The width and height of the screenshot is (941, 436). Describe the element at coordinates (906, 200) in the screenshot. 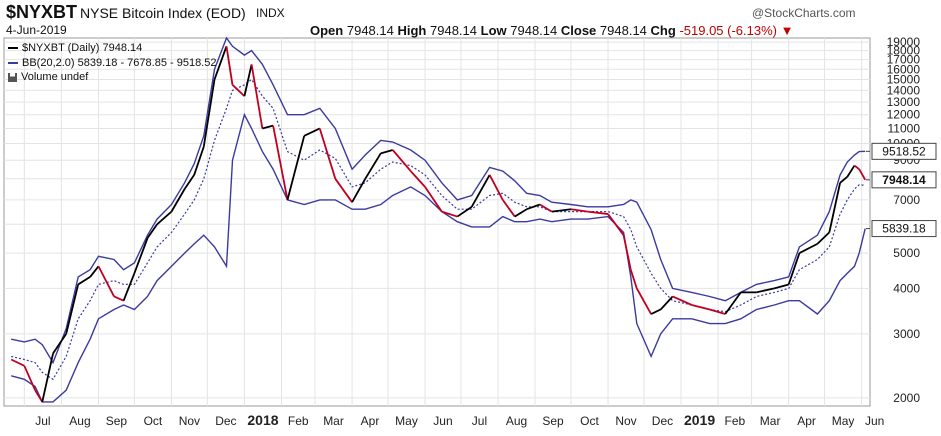

I see `y-tick-label: 7000` at that location.